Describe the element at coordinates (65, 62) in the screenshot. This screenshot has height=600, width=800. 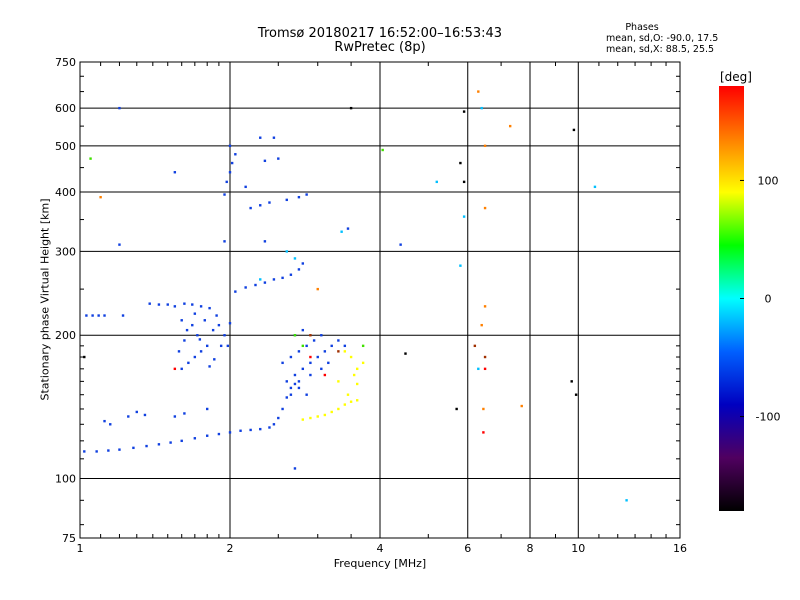
I see `y-tick-label: 750` at that location.